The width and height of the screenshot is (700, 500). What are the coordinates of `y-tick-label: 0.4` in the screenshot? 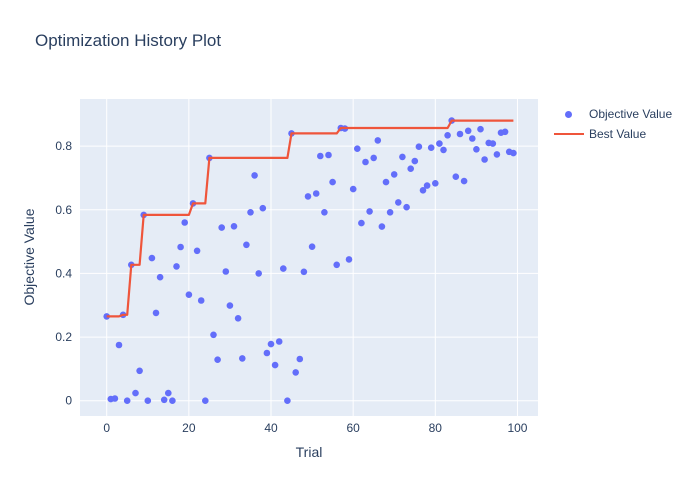 It's located at (63, 273).